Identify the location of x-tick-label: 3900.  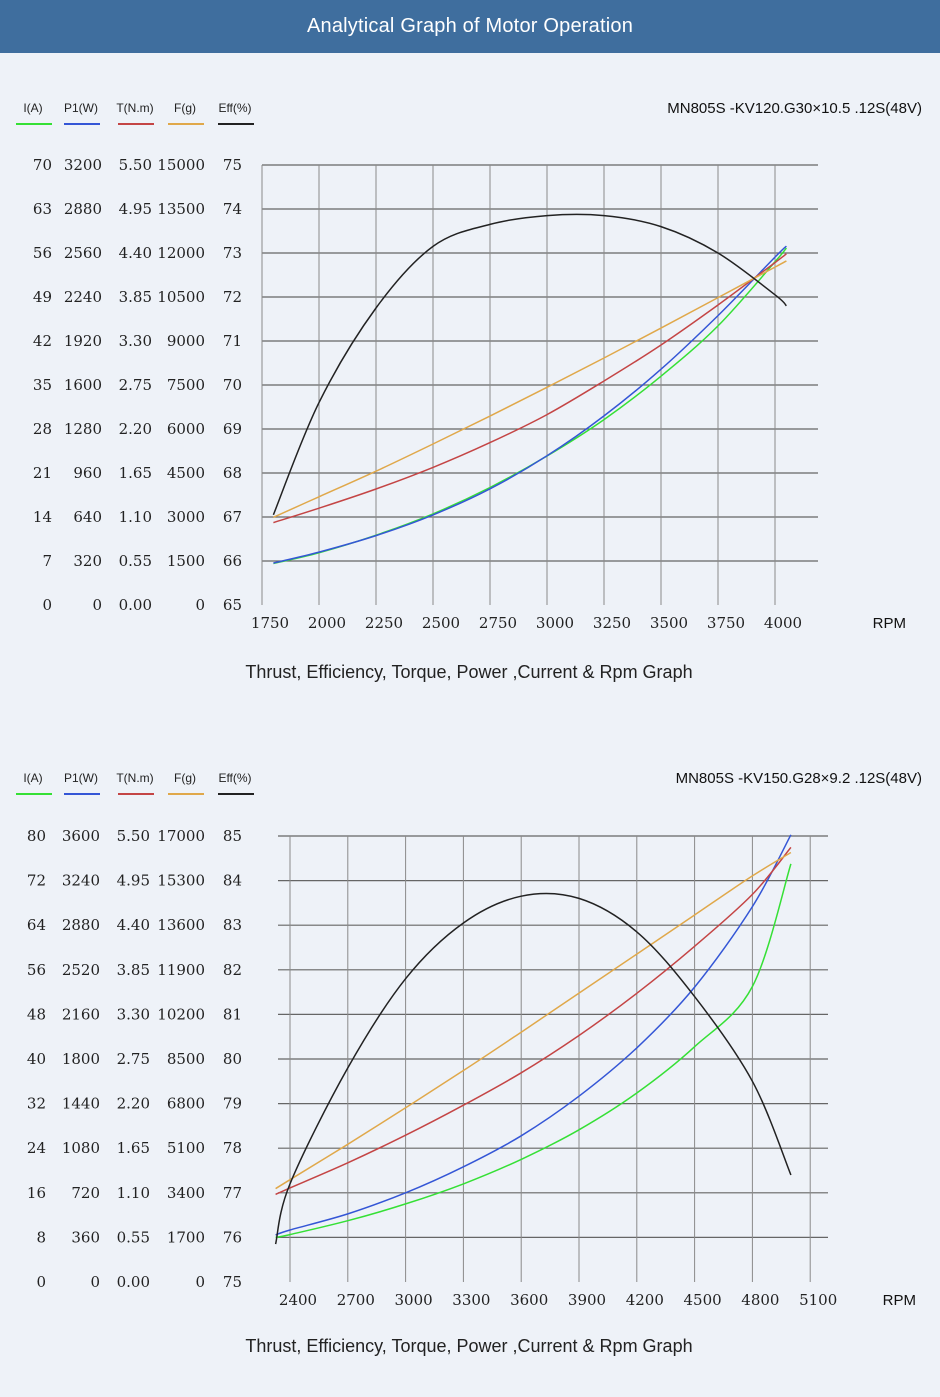
(587, 1300).